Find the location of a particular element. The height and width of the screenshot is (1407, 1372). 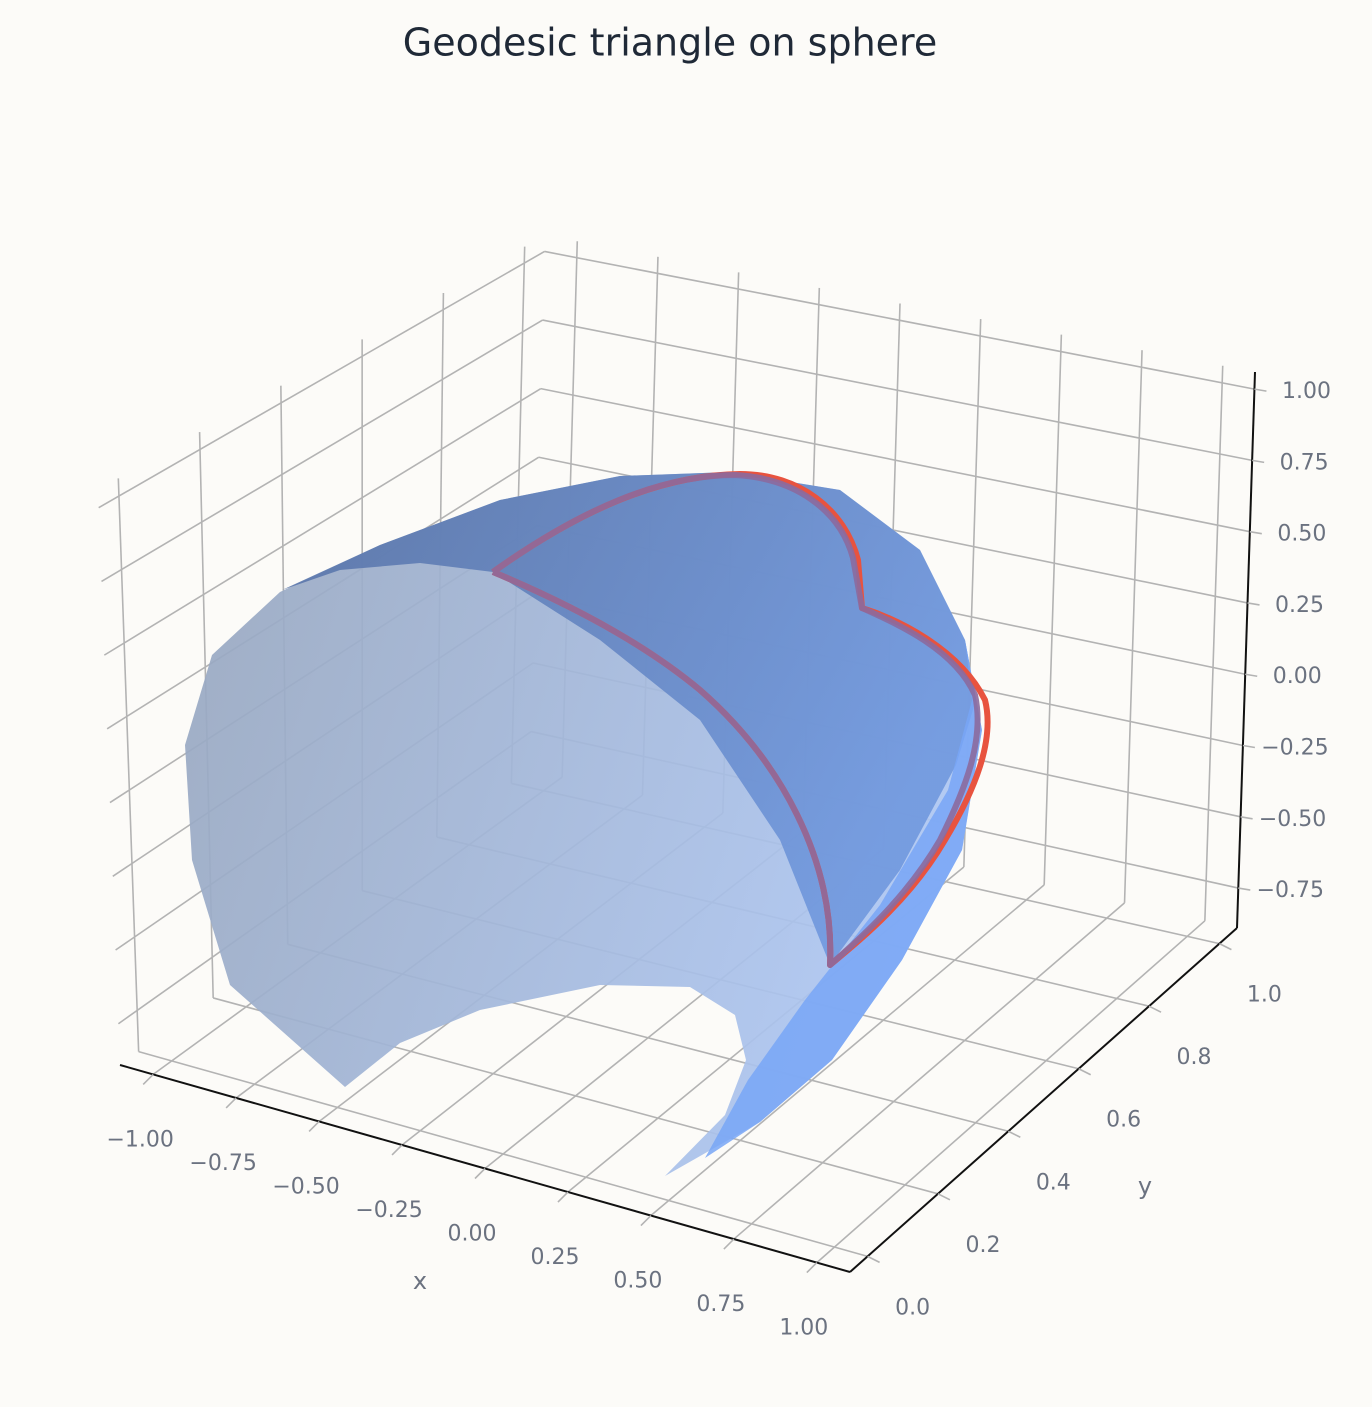

x-tick-label: 0.25 is located at coordinates (554, 1257).